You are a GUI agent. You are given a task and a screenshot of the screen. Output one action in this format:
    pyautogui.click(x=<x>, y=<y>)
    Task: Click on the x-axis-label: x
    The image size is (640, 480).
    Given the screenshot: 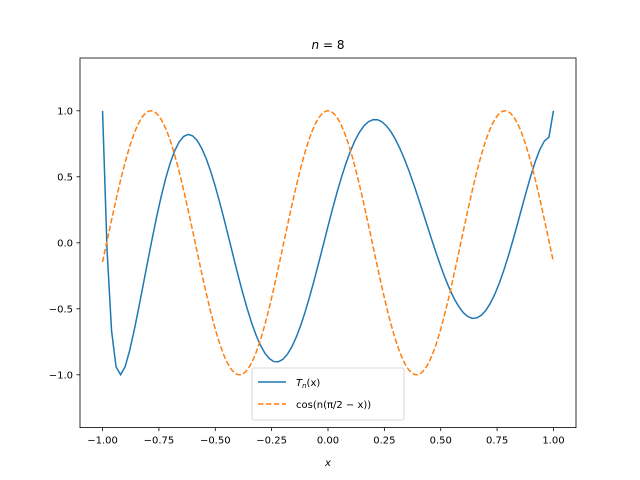 What is the action you would take?
    pyautogui.click(x=327, y=463)
    